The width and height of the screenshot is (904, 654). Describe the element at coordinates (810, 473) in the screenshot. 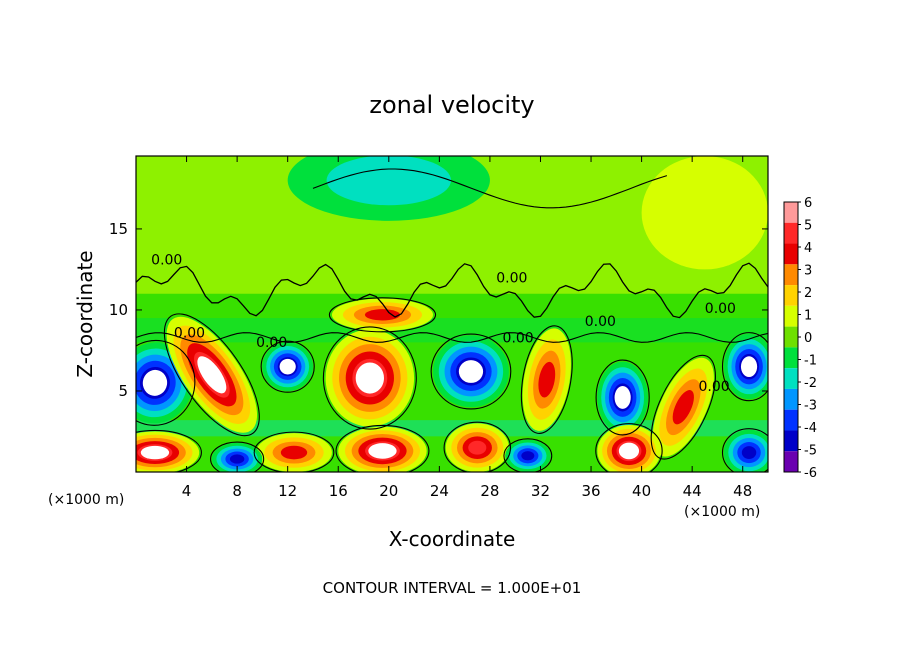

I see `colorbar-tick-label: -6` at that location.